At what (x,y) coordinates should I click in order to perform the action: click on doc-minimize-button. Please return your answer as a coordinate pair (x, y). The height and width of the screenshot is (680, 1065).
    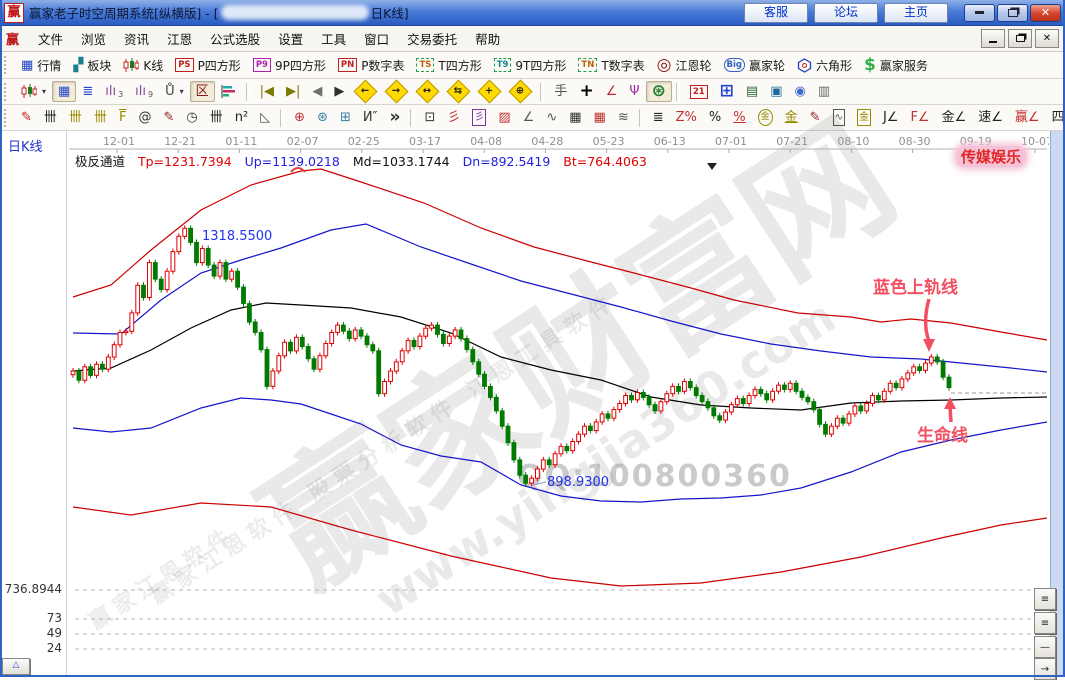
    Looking at the image, I should click on (993, 38).